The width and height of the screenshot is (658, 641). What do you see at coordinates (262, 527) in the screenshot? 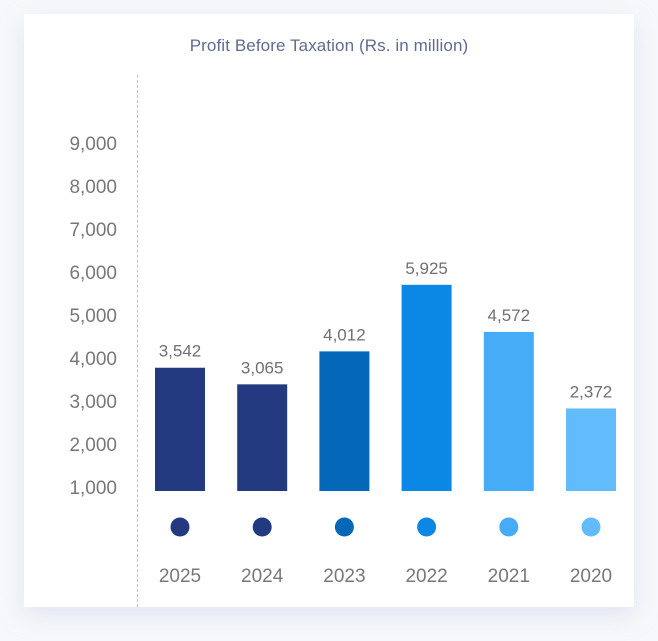
I see `legend-marker-2024` at bounding box center [262, 527].